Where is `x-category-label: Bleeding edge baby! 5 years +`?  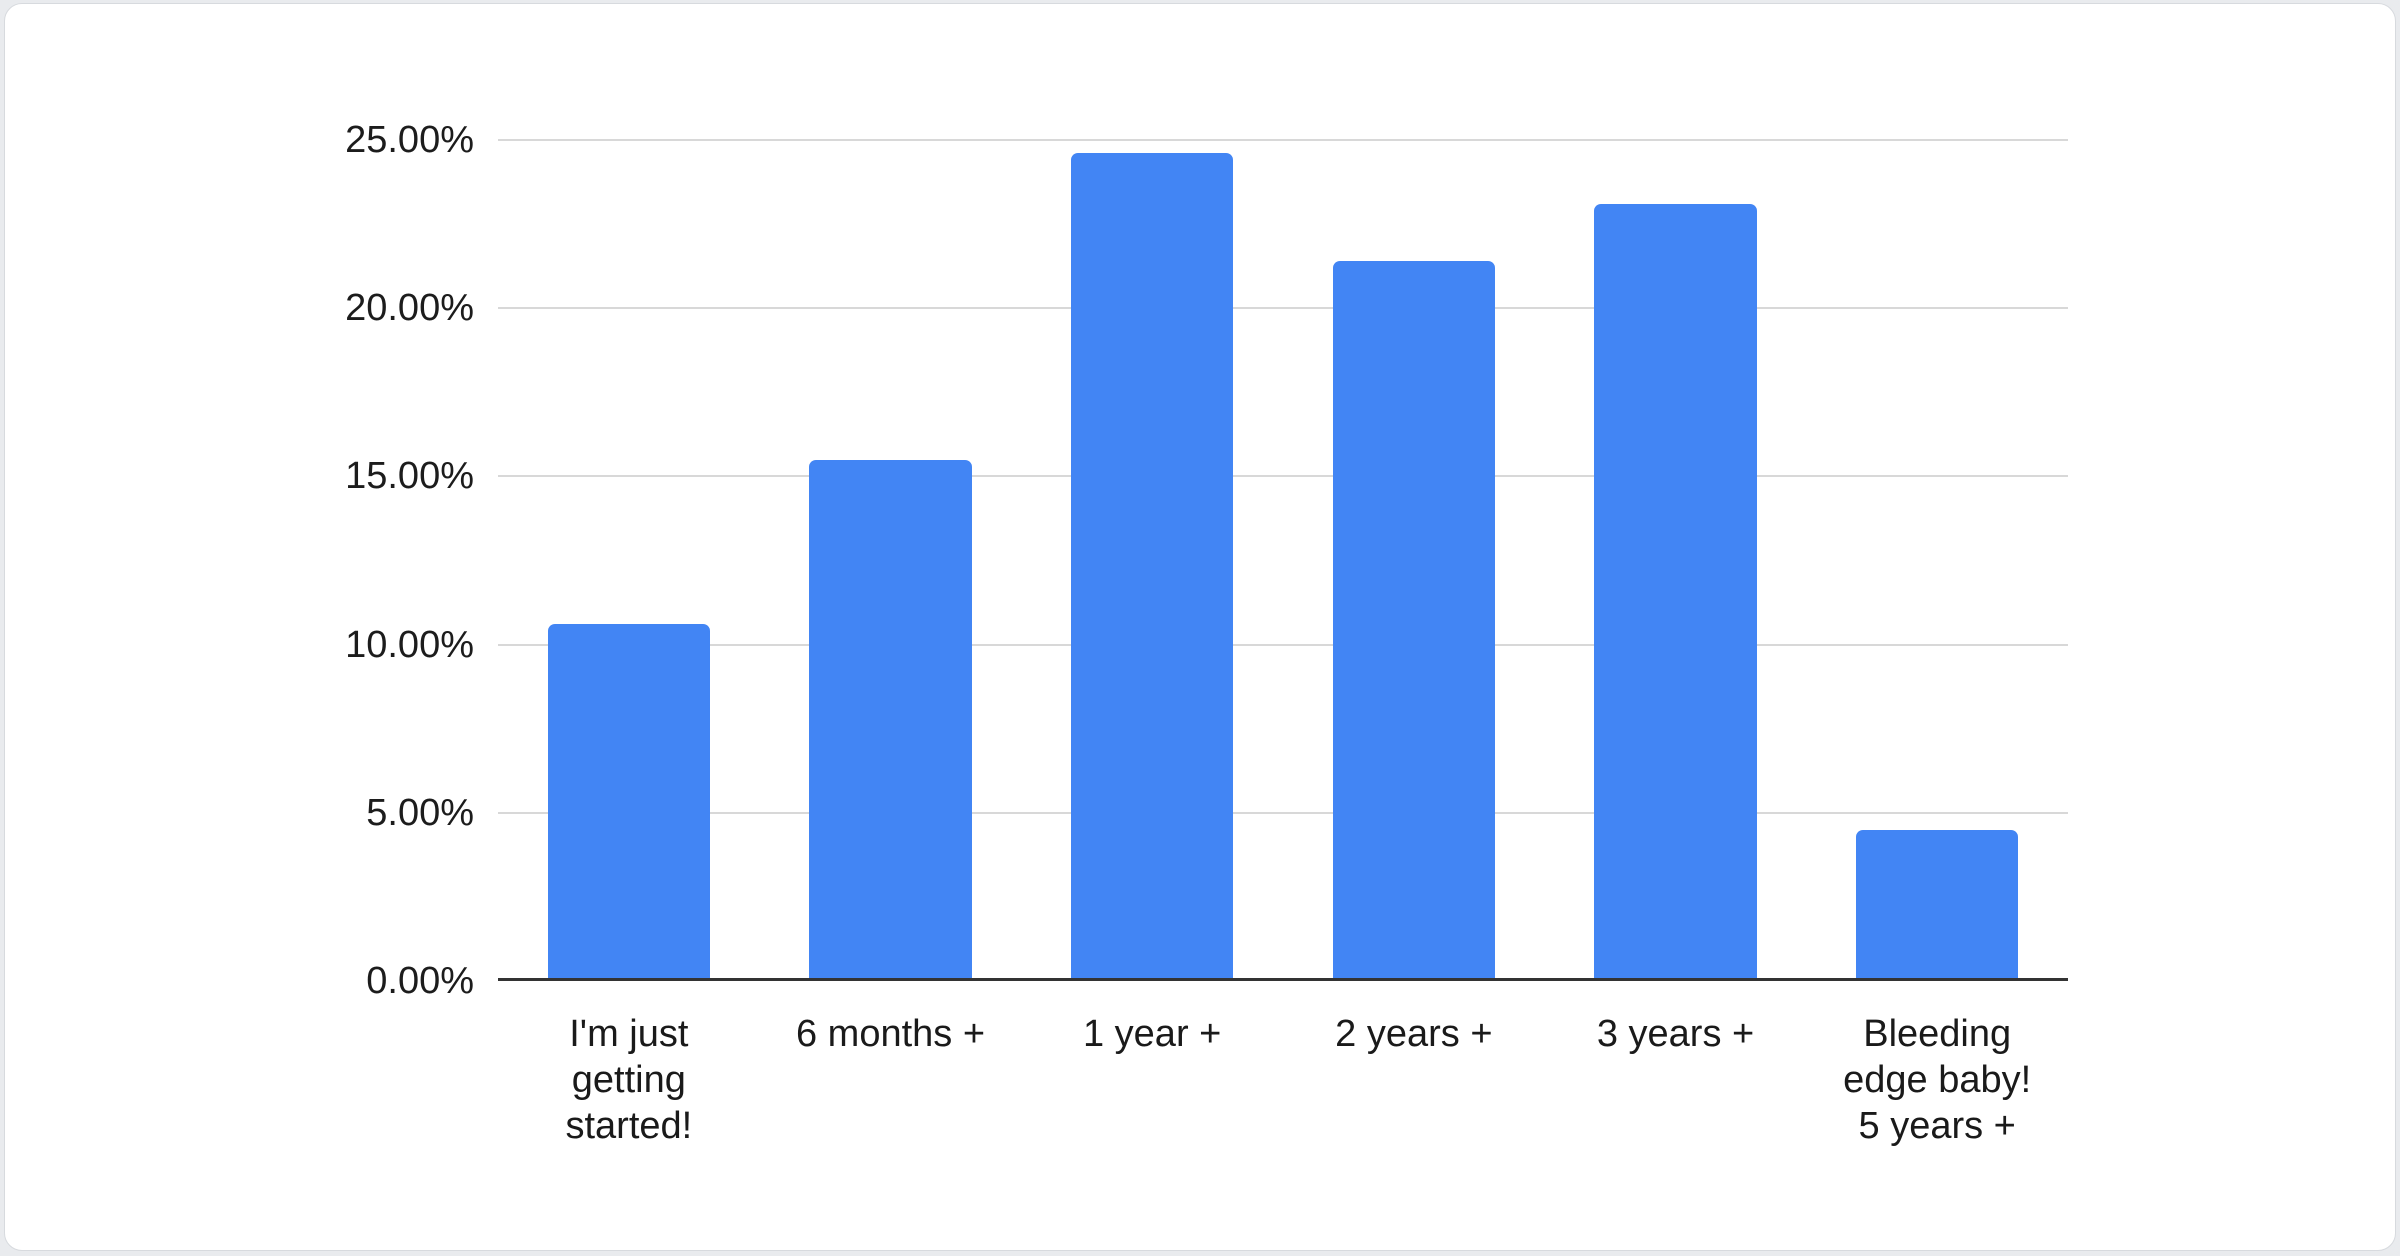
x-category-label: Bleeding edge baby! 5 years + is located at coordinates (1937, 1080).